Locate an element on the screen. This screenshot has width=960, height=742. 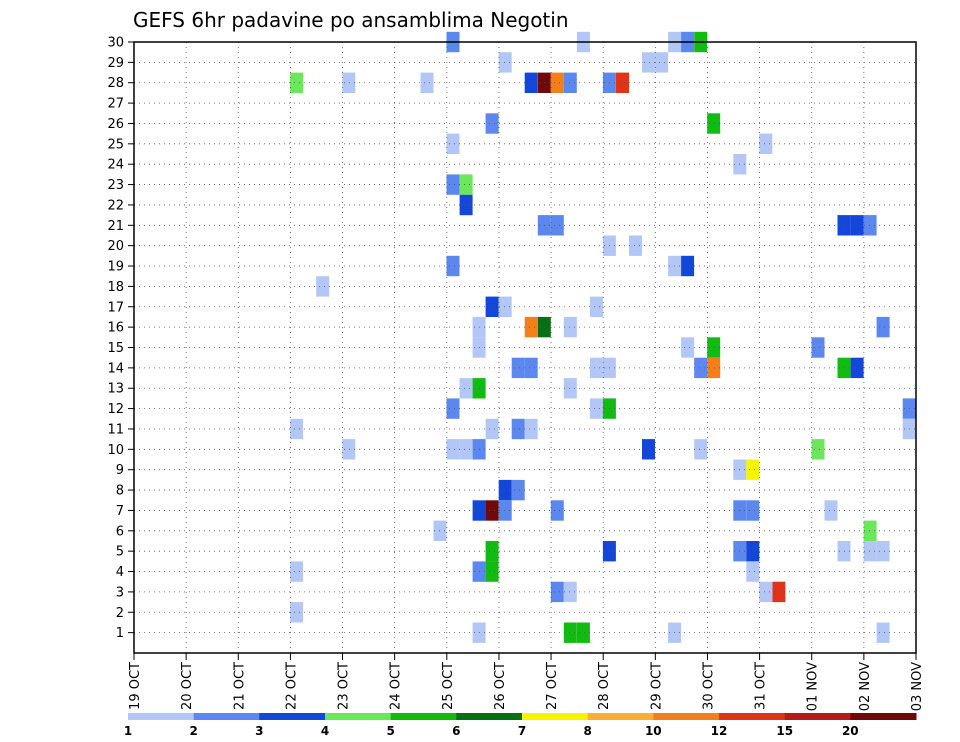
x-tick-label: 31 OCT is located at coordinates (761, 686).